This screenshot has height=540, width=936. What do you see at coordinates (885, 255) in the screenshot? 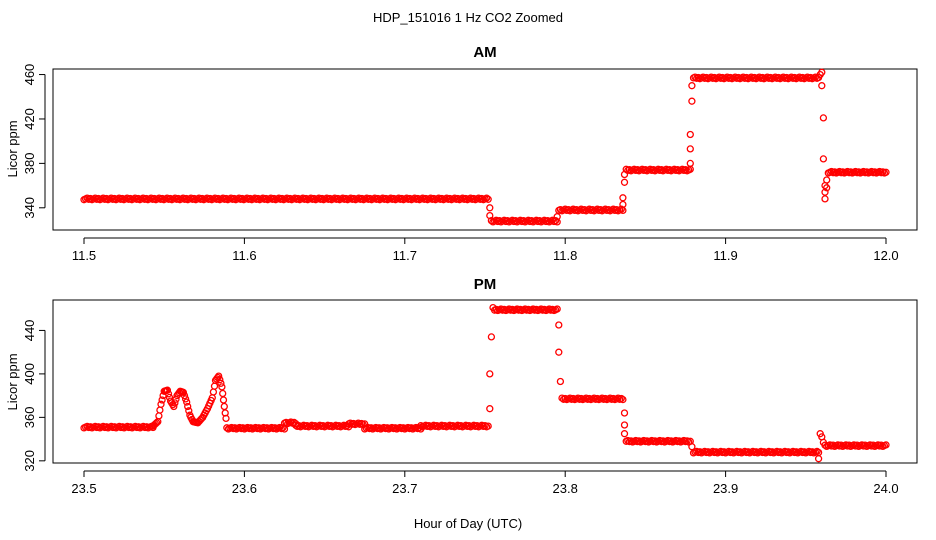
I see `x-tick-label: 12.0` at bounding box center [885, 255].